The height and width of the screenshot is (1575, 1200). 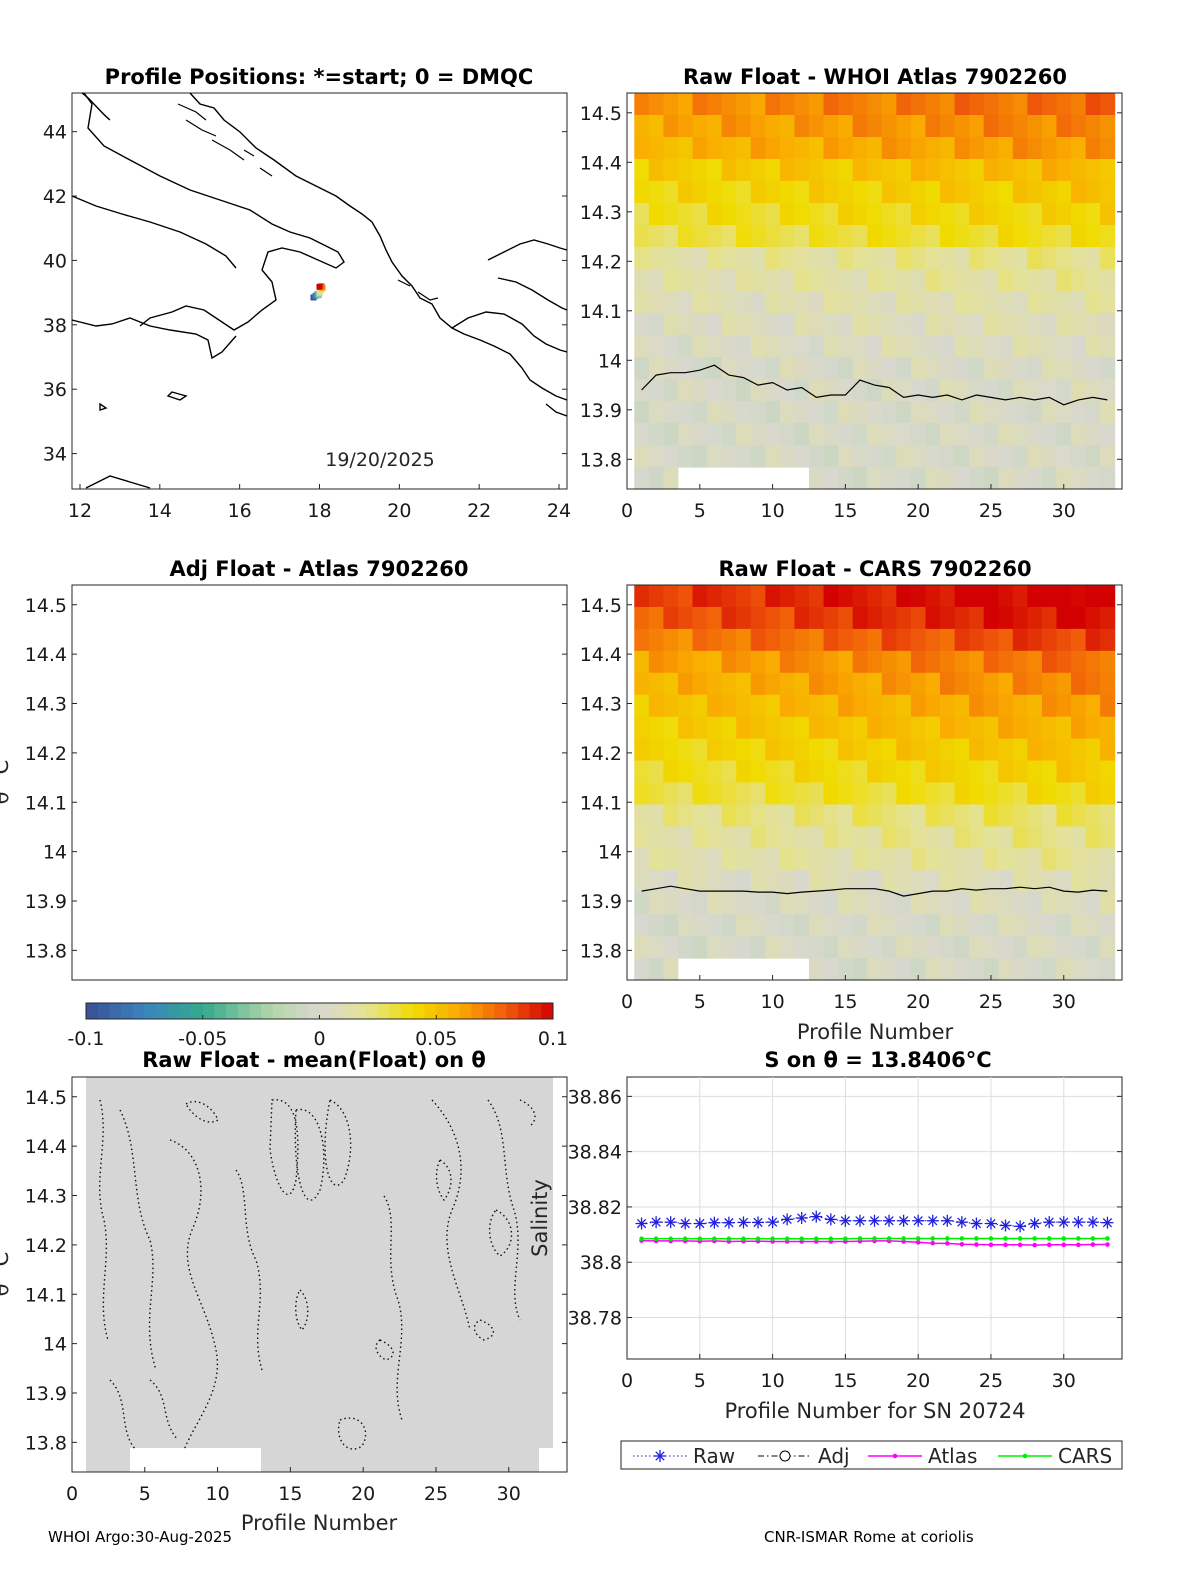 I want to click on colorbar-cells, so click(x=320, y=1011).